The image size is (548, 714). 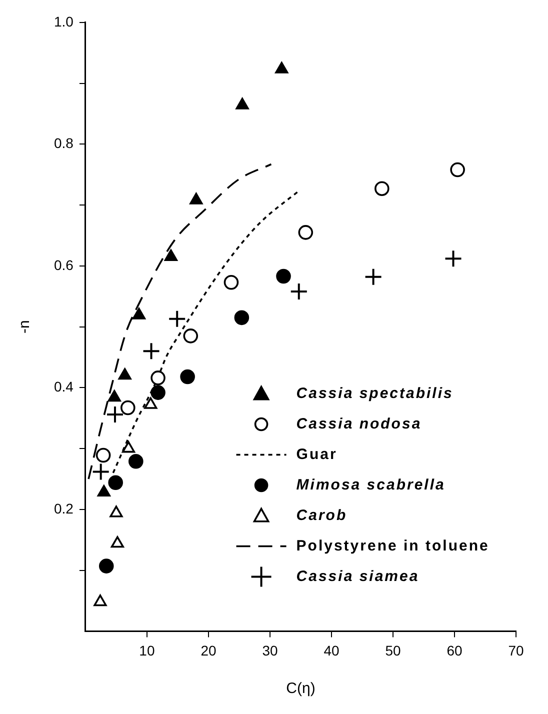 What do you see at coordinates (64, 386) in the screenshot?
I see `y-tick-label: 0.4` at bounding box center [64, 386].